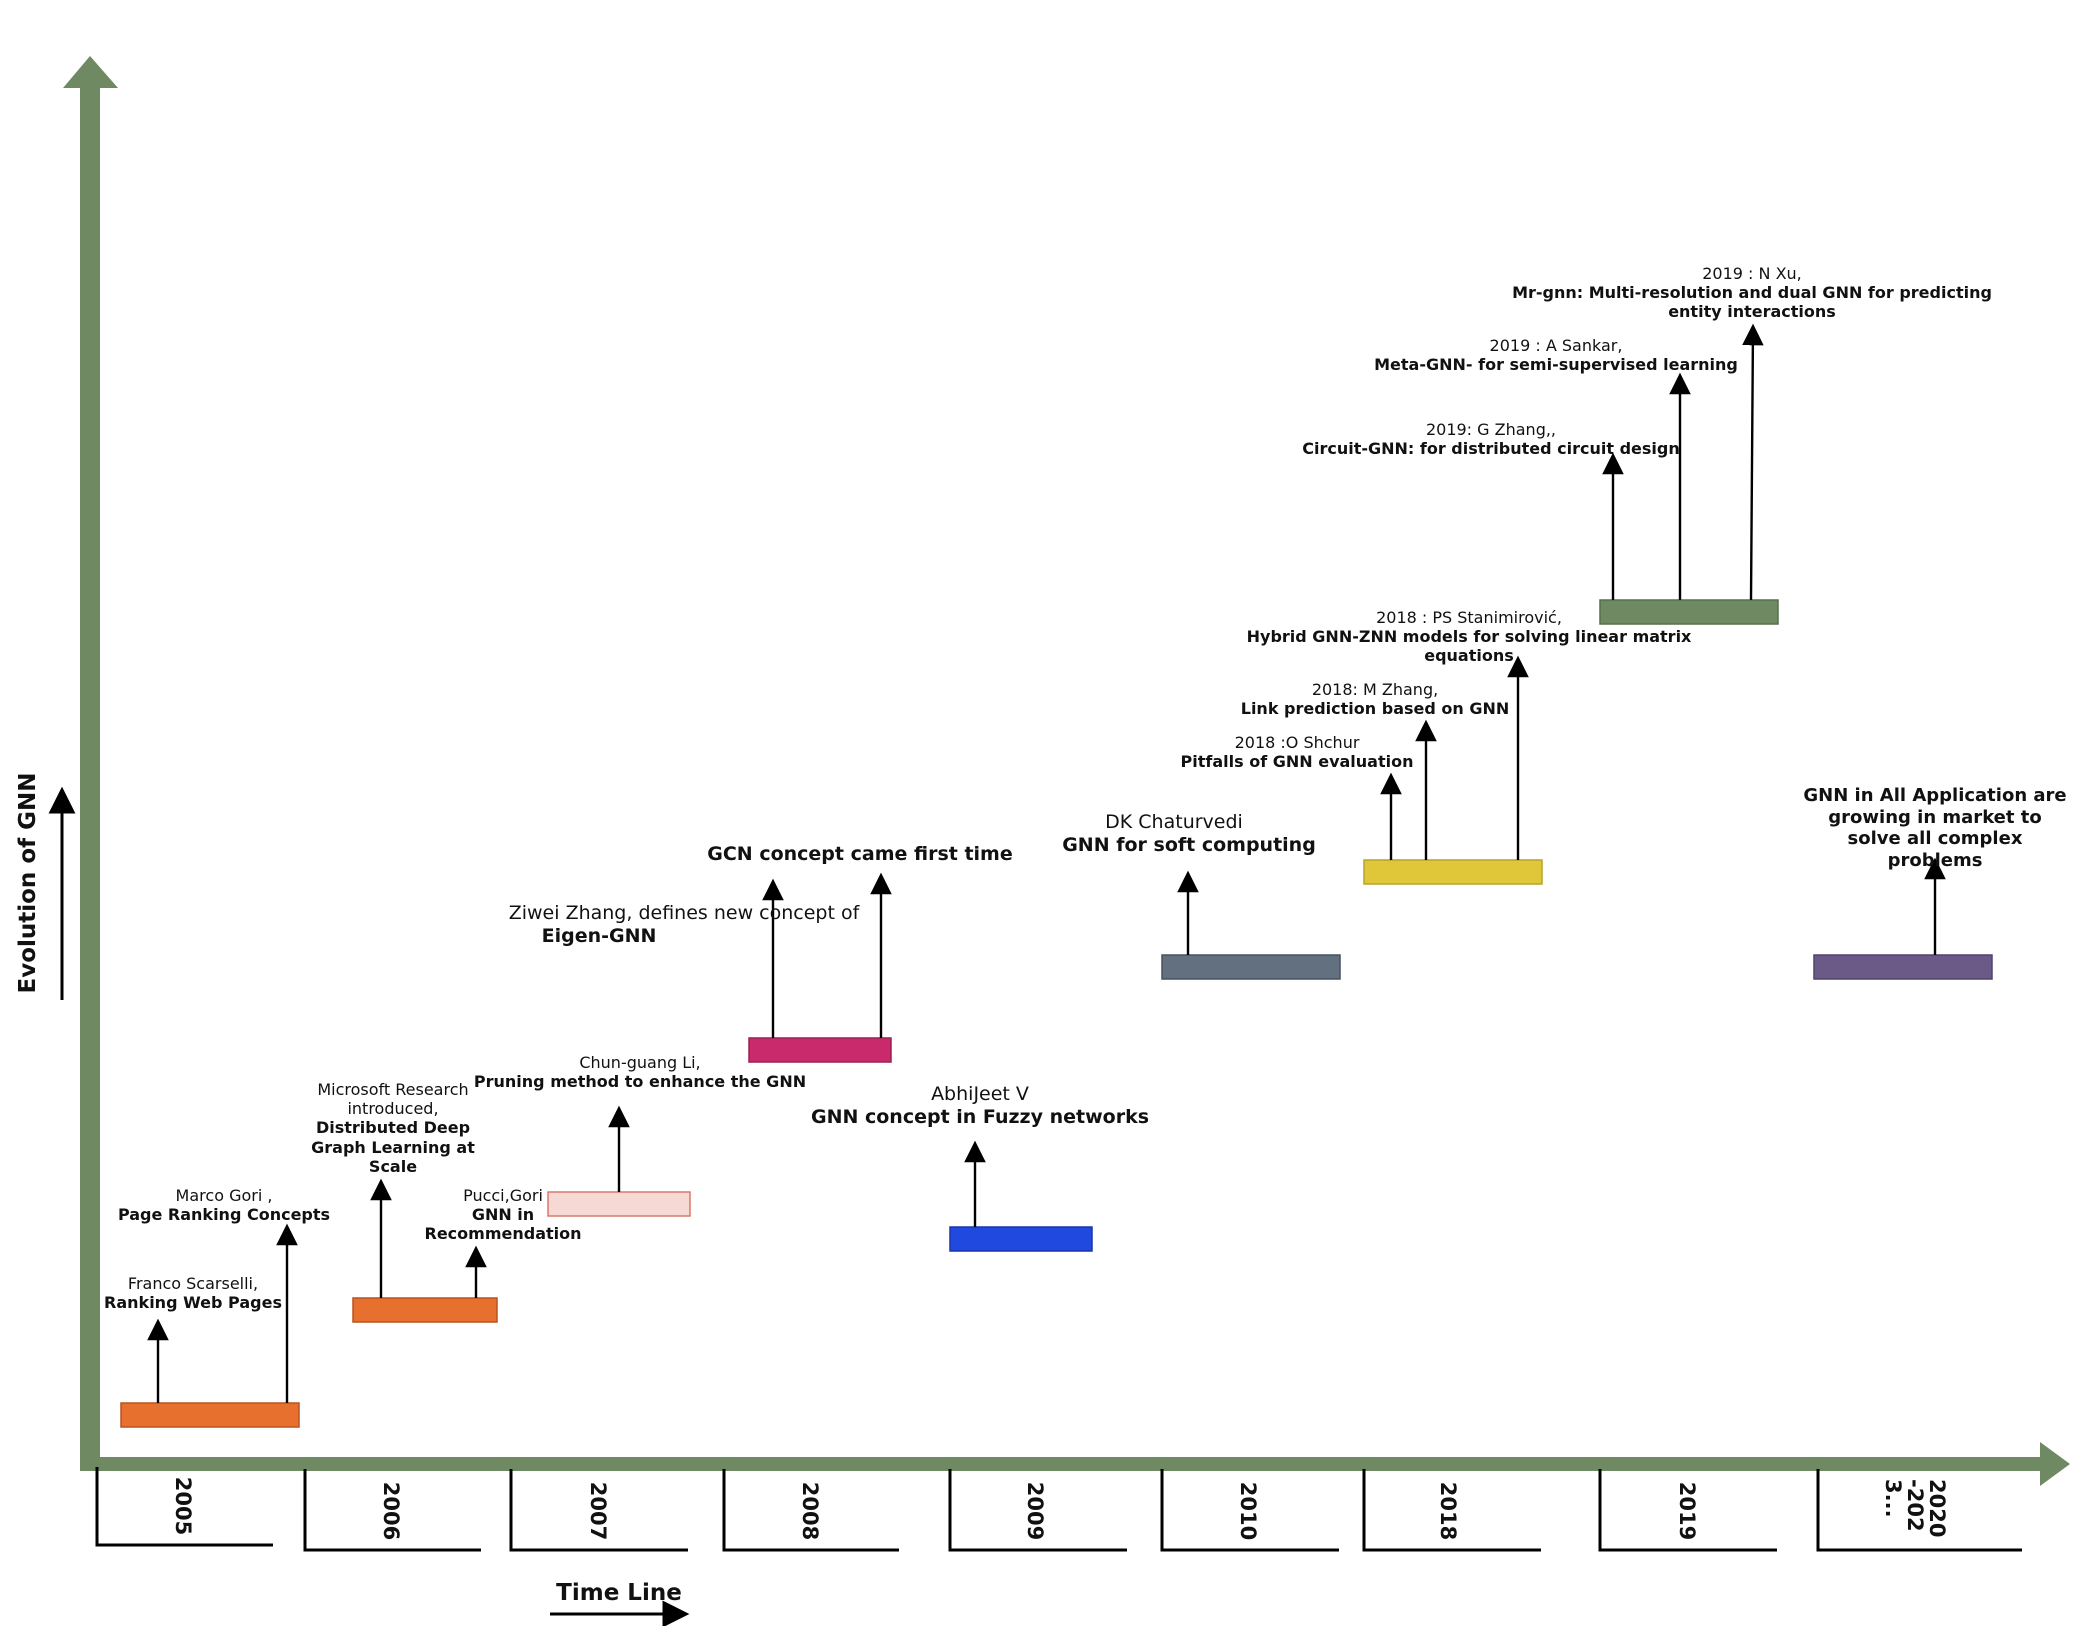 This screenshot has height=1626, width=2100. Describe the element at coordinates (619, 1593) in the screenshot. I see `x-axis-title: Time Line` at that location.